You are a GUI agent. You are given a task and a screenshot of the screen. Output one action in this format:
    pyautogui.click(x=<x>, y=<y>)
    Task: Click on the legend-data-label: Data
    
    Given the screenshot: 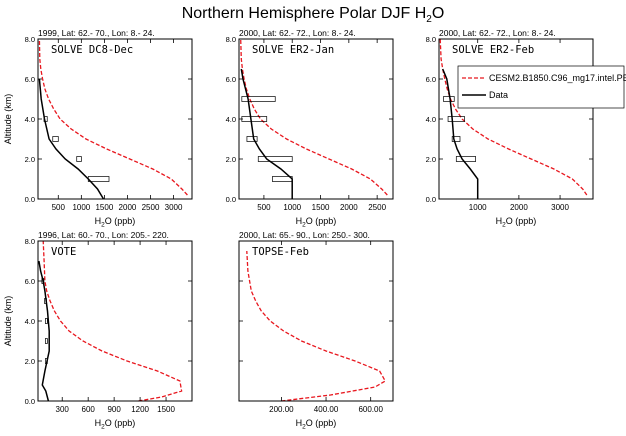 What is the action you would take?
    pyautogui.click(x=498, y=95)
    